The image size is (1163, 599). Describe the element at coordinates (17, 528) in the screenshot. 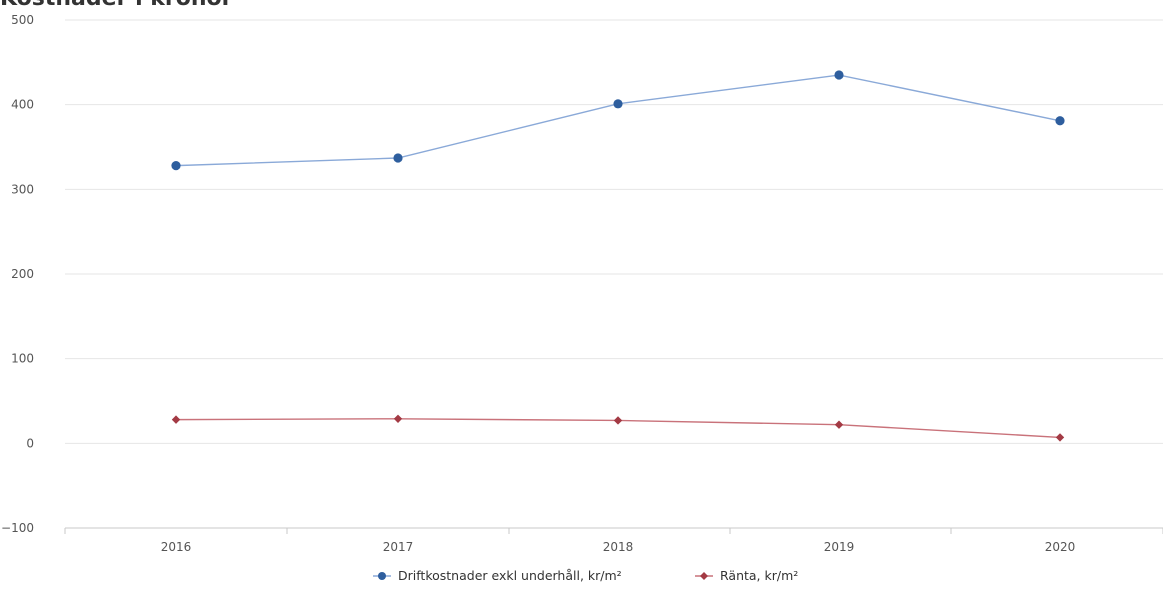

I see `y-tick-label: −100` at that location.